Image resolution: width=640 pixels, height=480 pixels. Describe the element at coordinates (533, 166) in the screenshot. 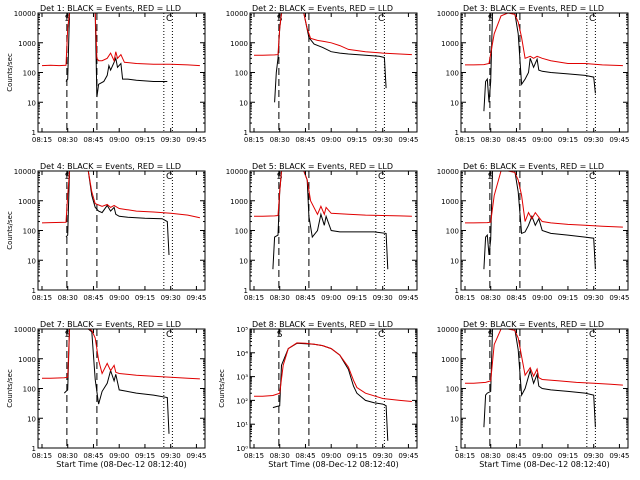

I see `panel-title: Det 6: BLACK = Events, RED = LLD` at that location.